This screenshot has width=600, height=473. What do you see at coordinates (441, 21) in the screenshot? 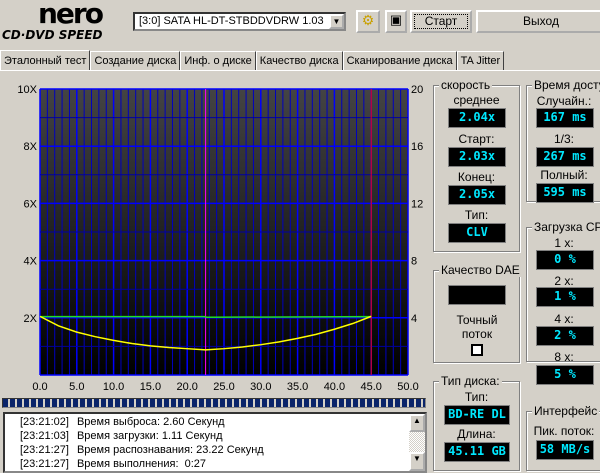
I see `start-button: Старт` at bounding box center [441, 21].